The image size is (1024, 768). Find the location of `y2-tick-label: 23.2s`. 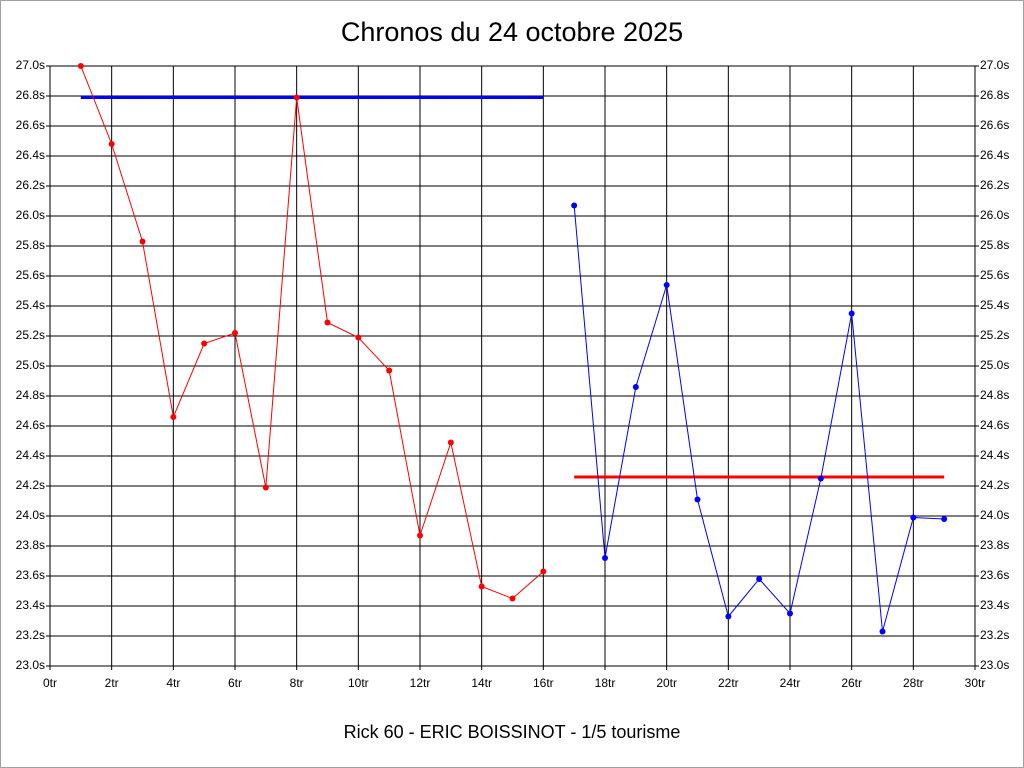

y2-tick-label: 23.2s is located at coordinates (994, 635).